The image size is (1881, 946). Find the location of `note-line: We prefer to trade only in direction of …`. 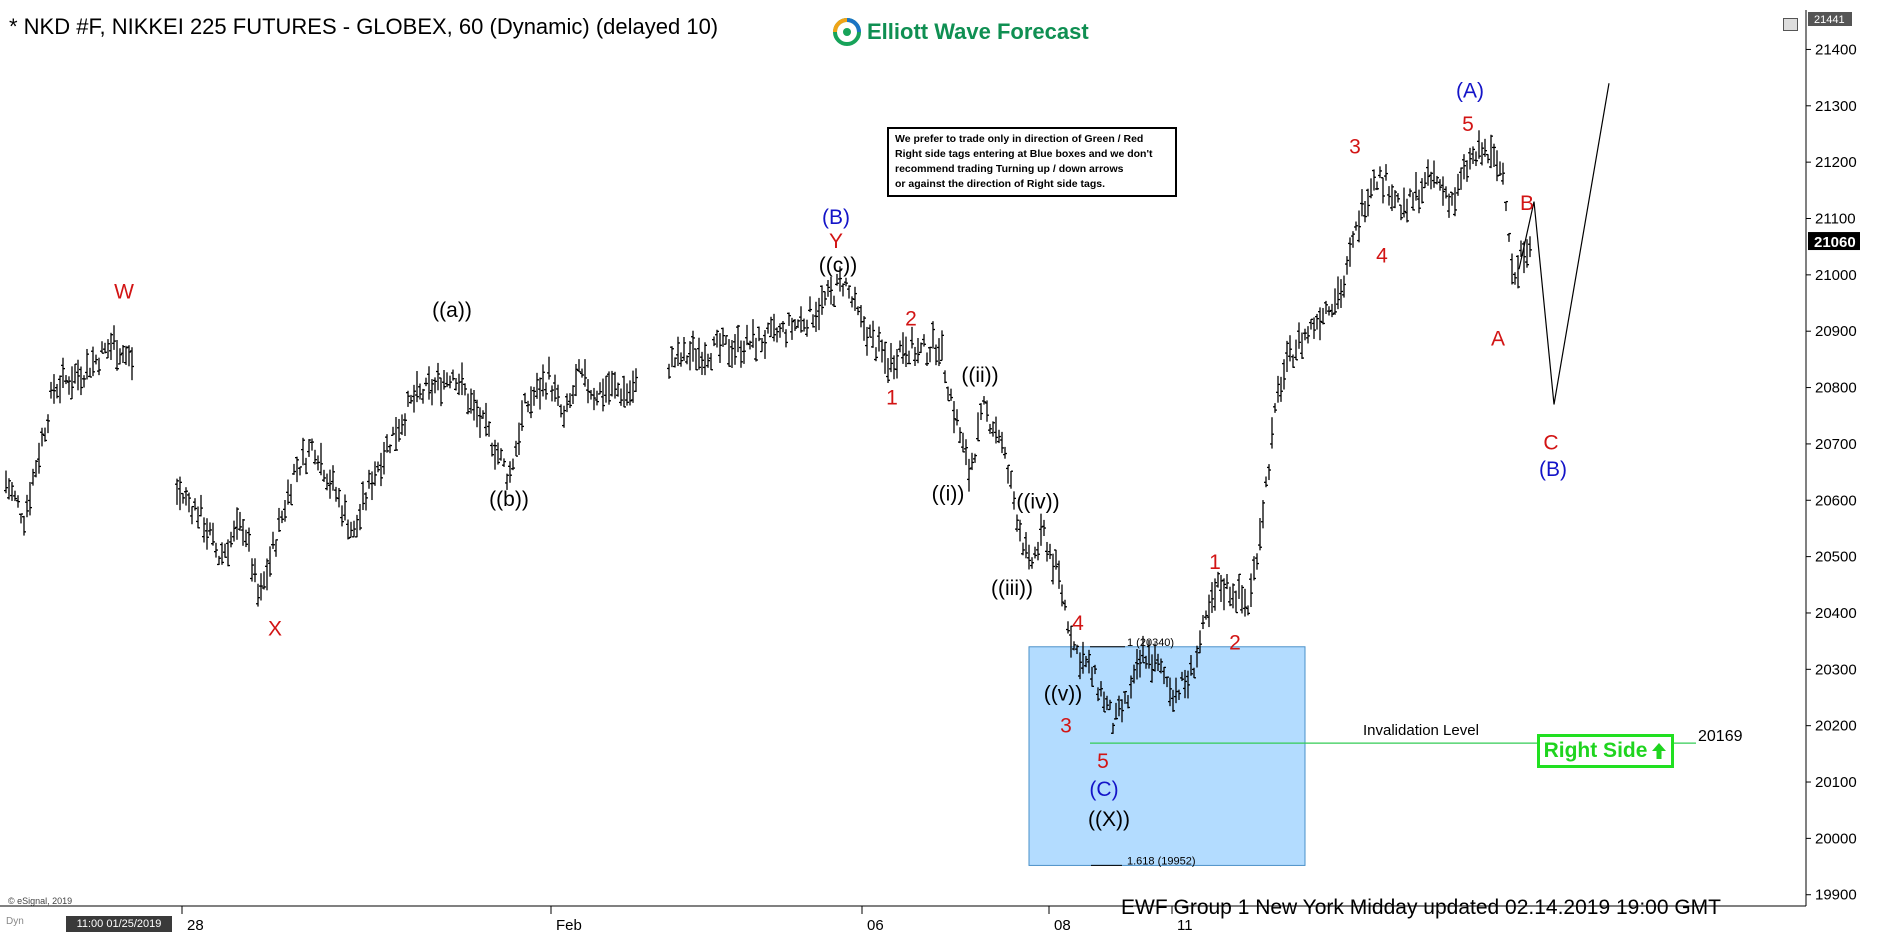

note-line: We prefer to trade only in direction of … is located at coordinates (1019, 139).